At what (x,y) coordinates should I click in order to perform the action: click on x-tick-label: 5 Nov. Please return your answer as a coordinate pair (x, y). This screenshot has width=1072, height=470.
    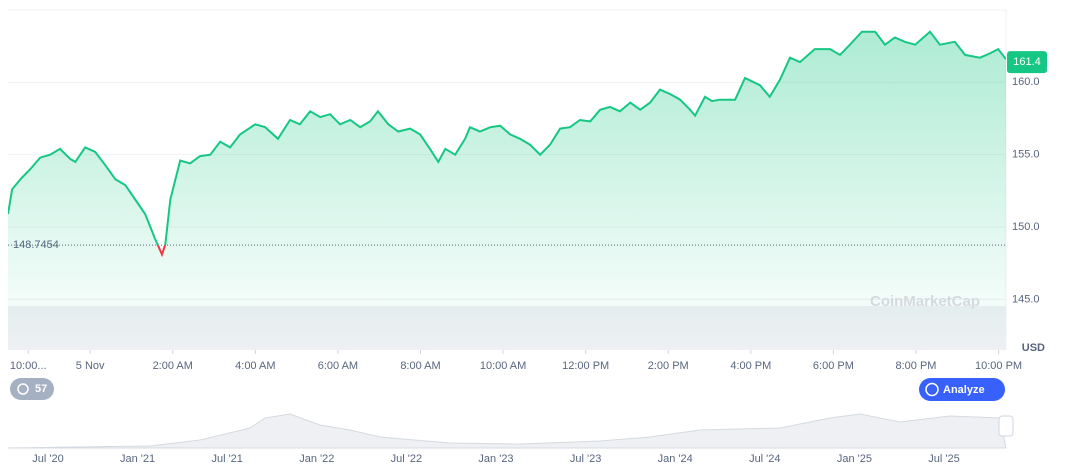
    Looking at the image, I should click on (90, 366).